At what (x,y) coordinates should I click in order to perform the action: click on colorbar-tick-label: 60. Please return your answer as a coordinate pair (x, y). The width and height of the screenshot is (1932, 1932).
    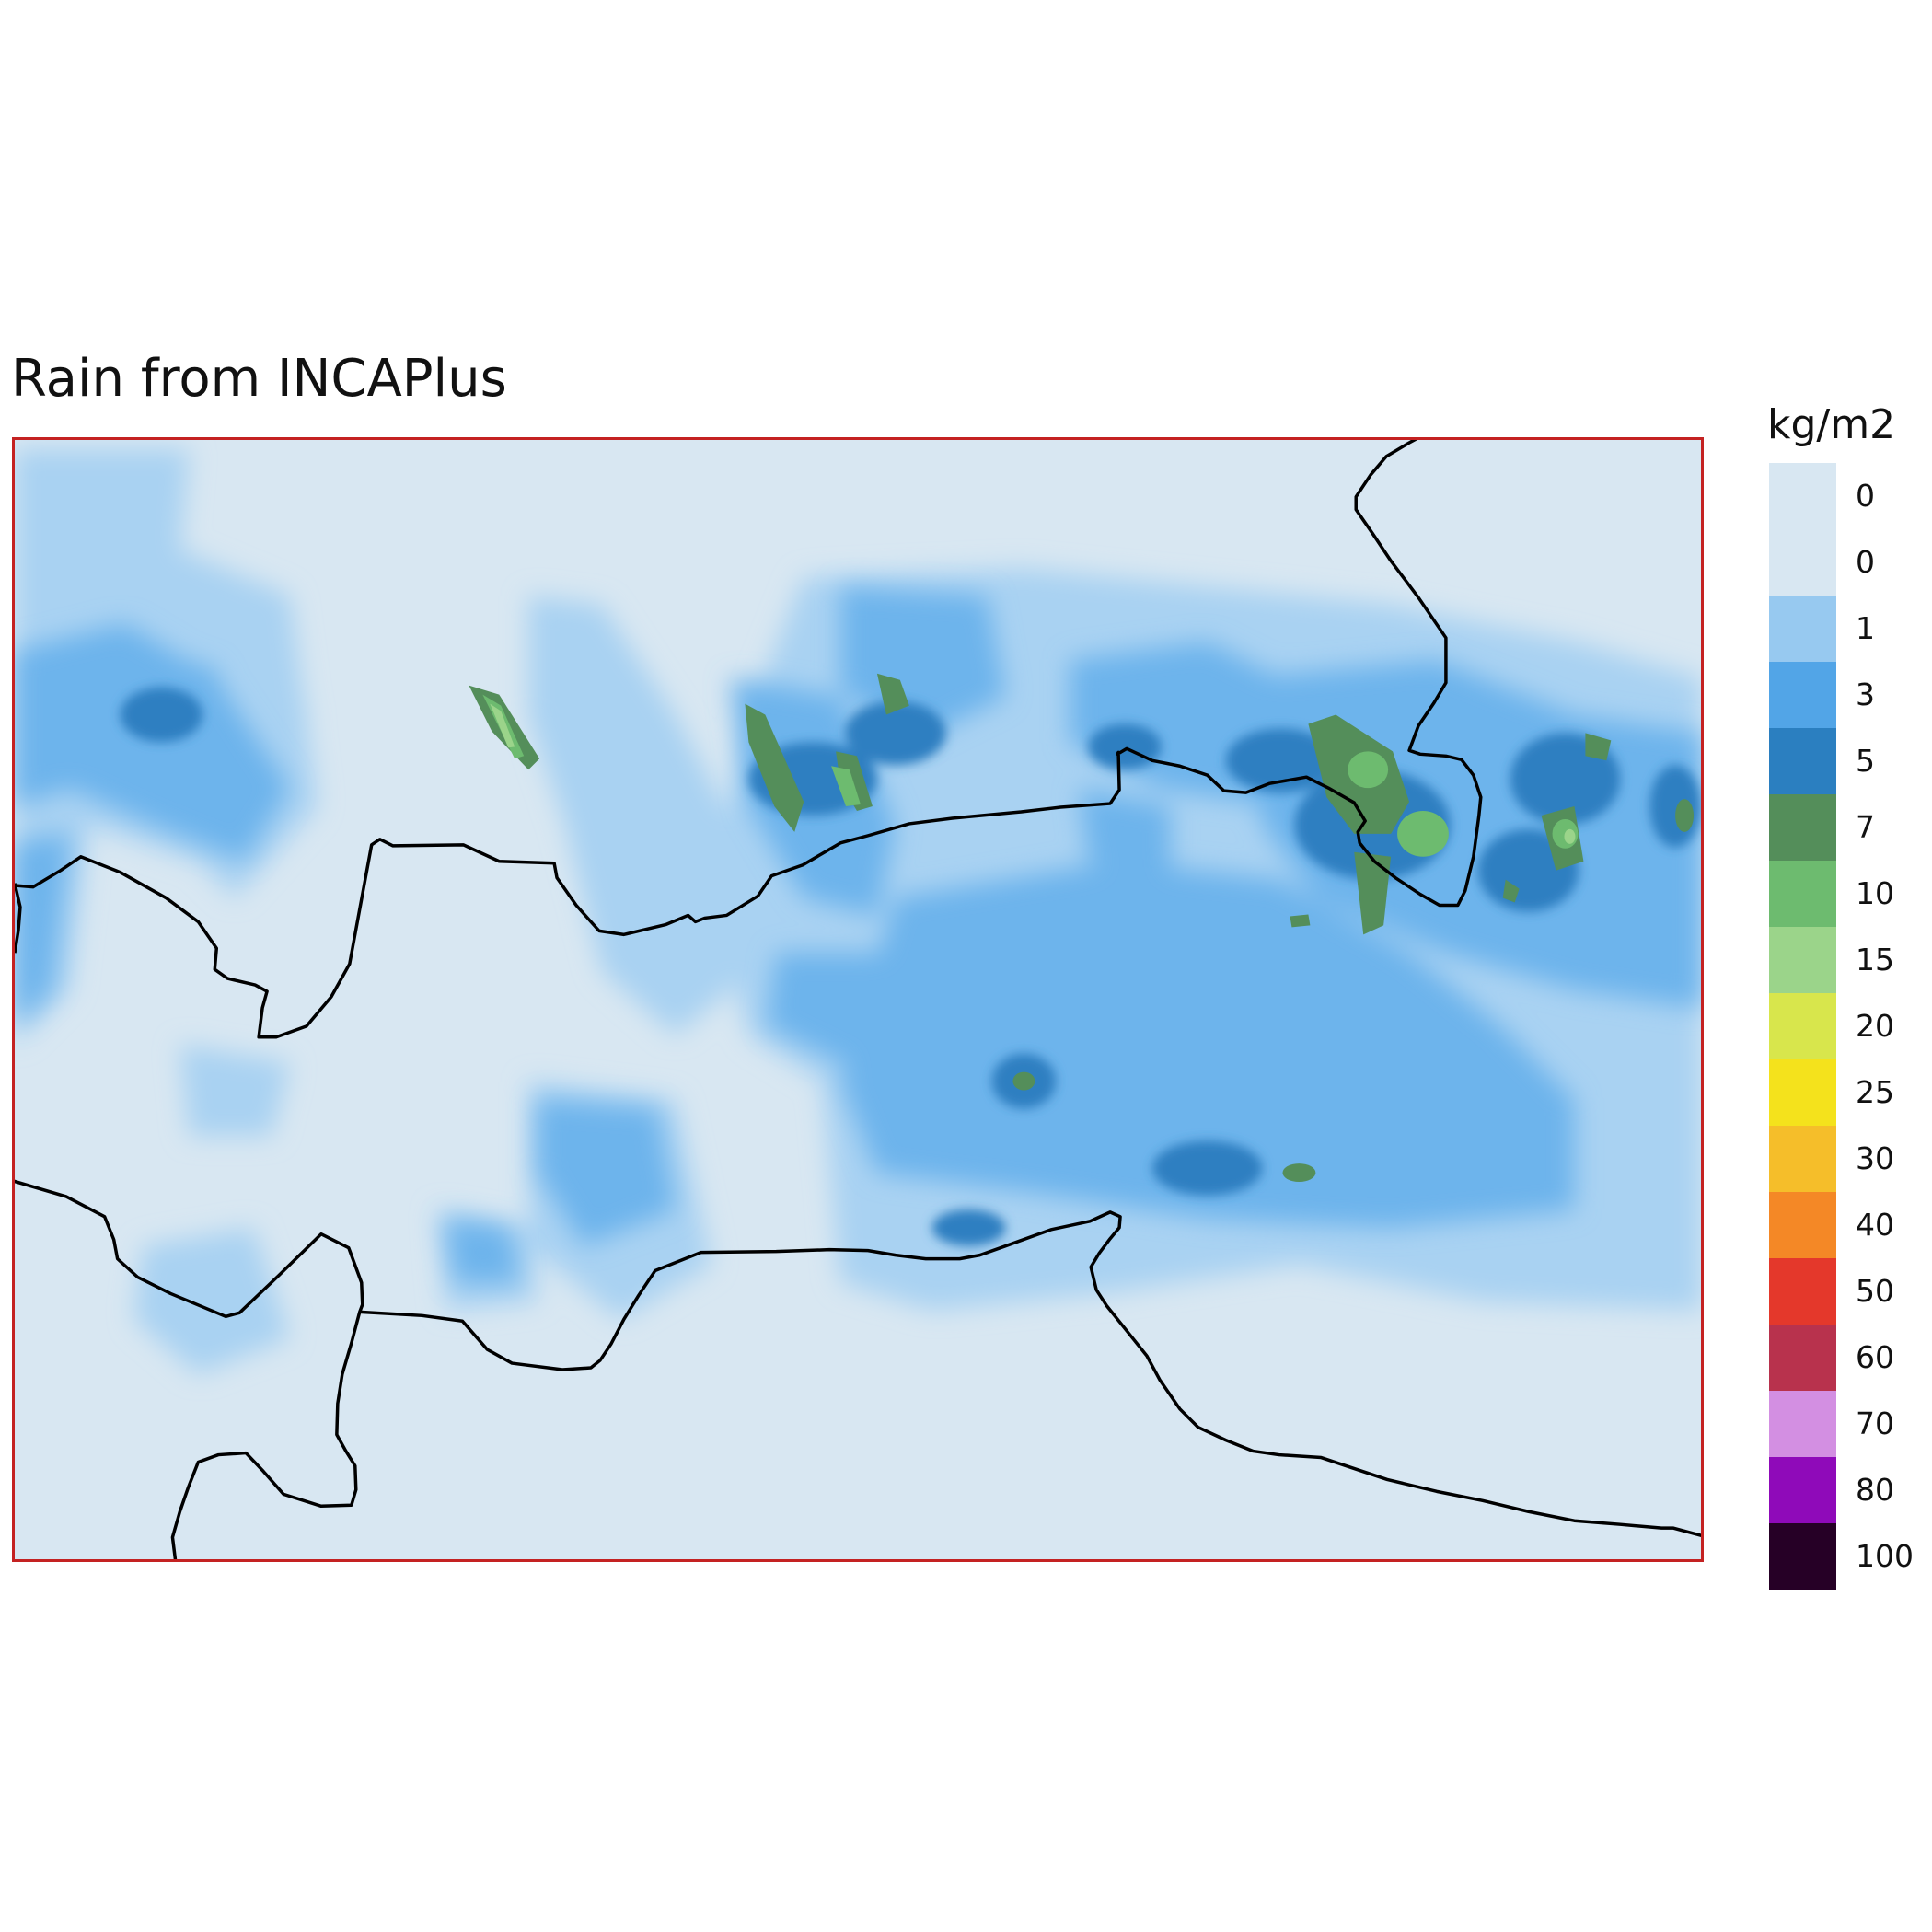
    Looking at the image, I should click on (1875, 1357).